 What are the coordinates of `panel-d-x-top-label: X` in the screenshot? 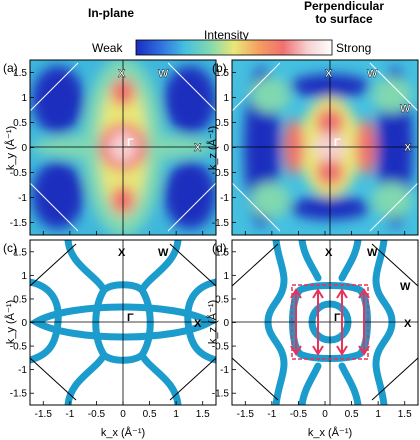 It's located at (329, 253).